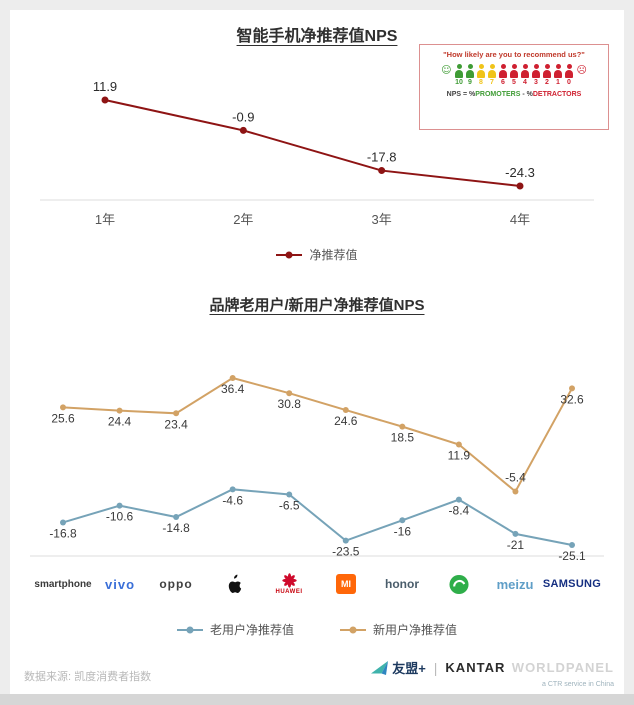 The image size is (634, 705). Describe the element at coordinates (409, 668) in the screenshot. I see `umeng-wordmark: 友盟+` at that location.